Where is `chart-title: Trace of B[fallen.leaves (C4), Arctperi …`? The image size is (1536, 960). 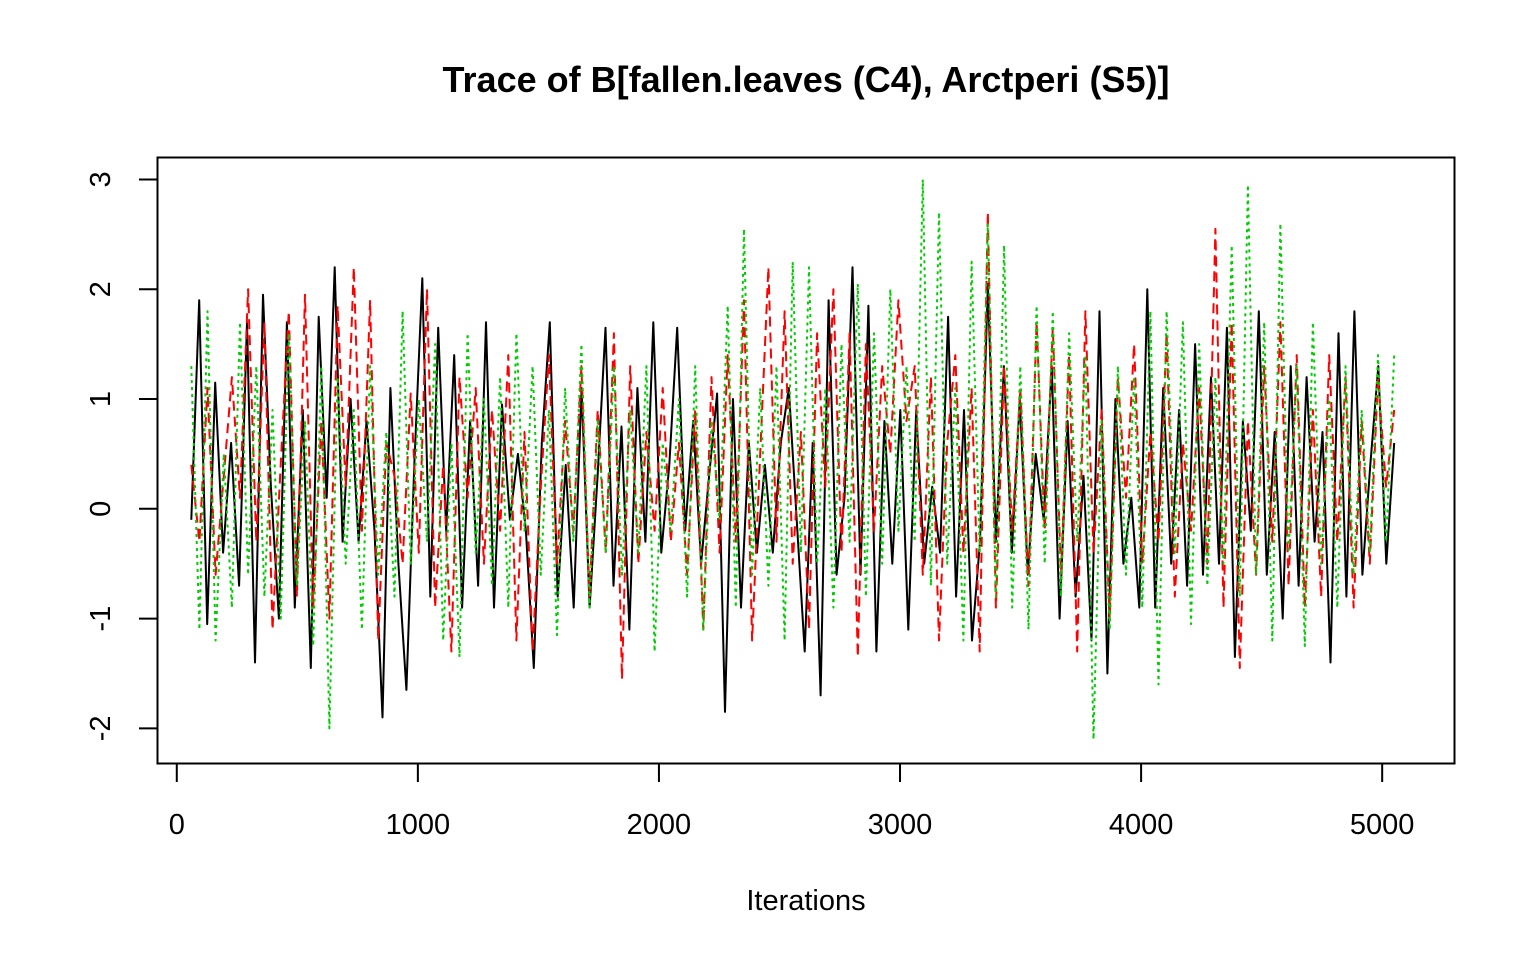
chart-title: Trace of B[fallen.leaves (C4), Arctperi … is located at coordinates (806, 79).